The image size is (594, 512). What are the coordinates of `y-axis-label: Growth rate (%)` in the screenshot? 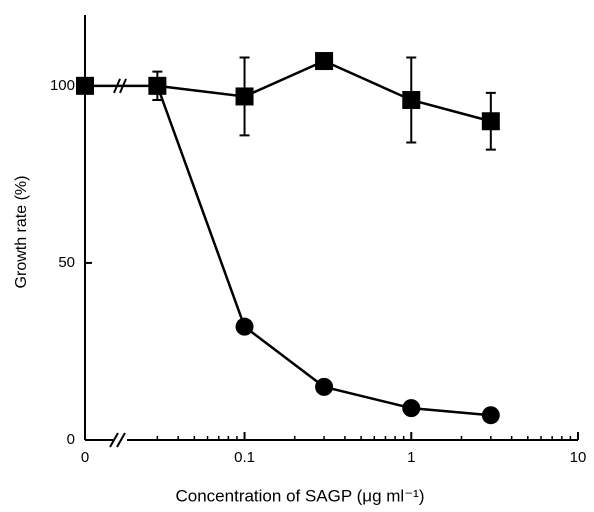 It's located at (21, 232).